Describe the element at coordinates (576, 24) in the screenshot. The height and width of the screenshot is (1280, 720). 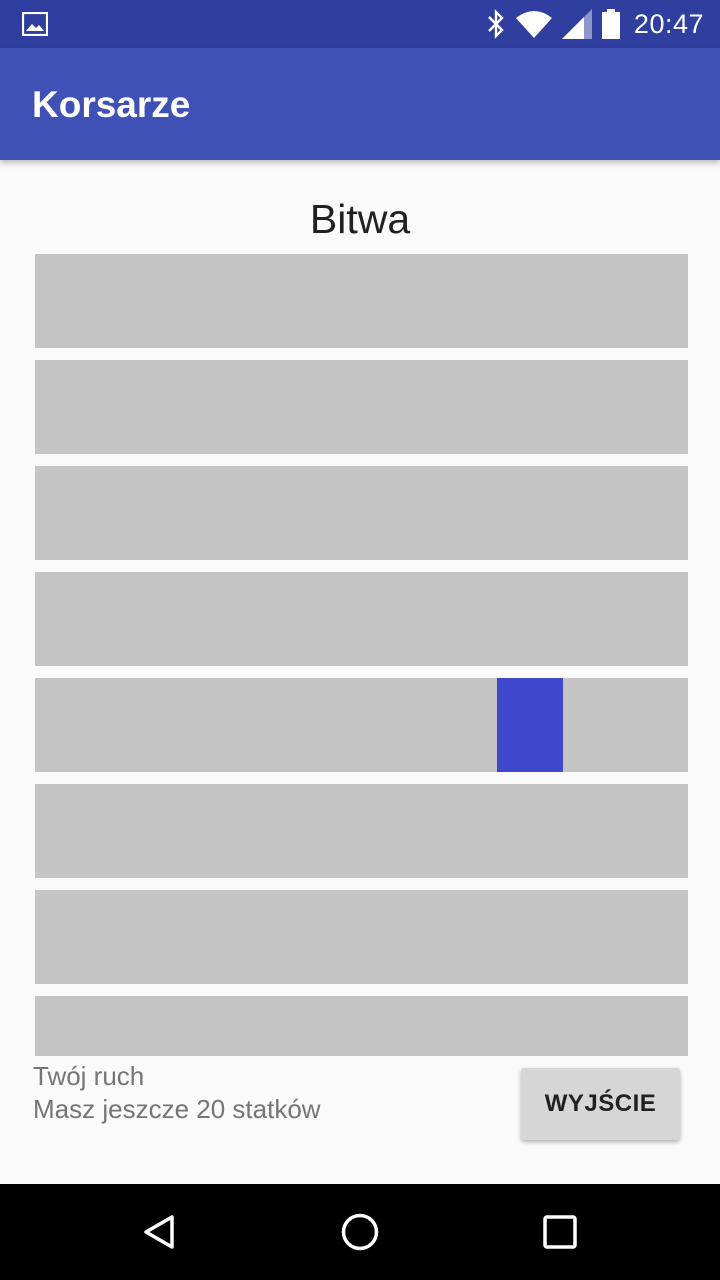
I see `cellular-signal-icon` at that location.